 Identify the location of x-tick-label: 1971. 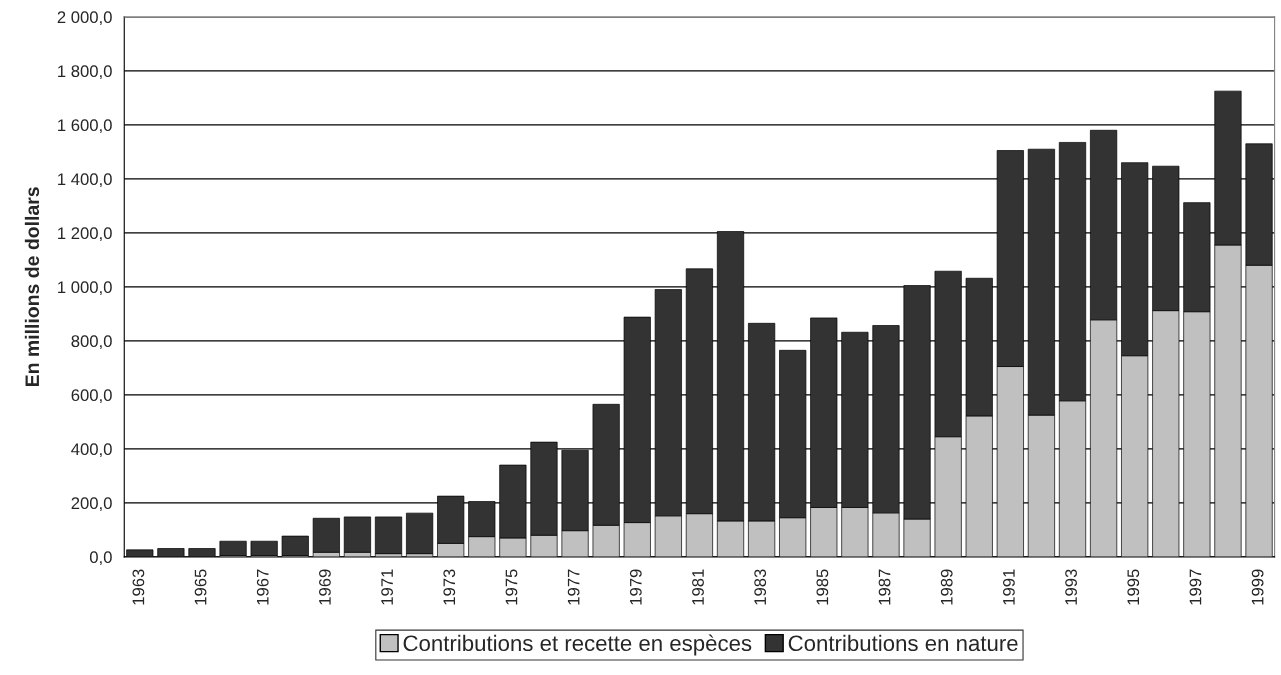
(387, 587).